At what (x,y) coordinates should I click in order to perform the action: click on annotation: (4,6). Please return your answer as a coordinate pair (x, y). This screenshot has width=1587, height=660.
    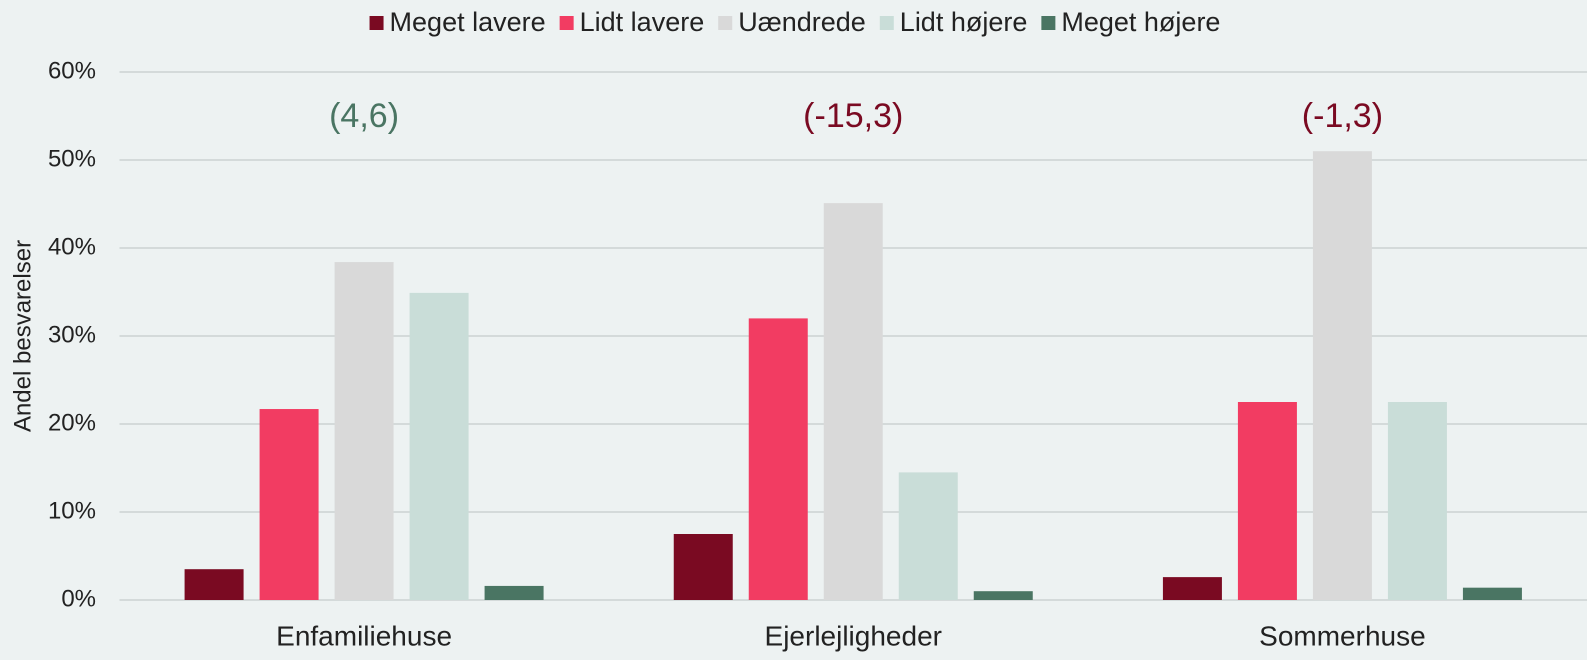
    Looking at the image, I should click on (364, 116).